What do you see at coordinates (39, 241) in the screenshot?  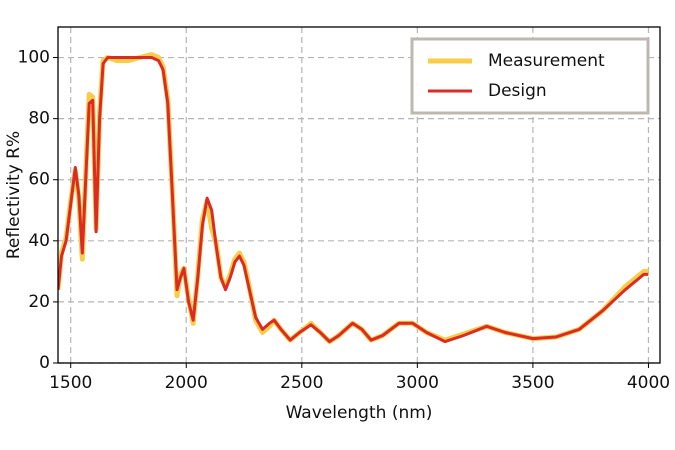 I see `y-tick-label: 40` at bounding box center [39, 241].